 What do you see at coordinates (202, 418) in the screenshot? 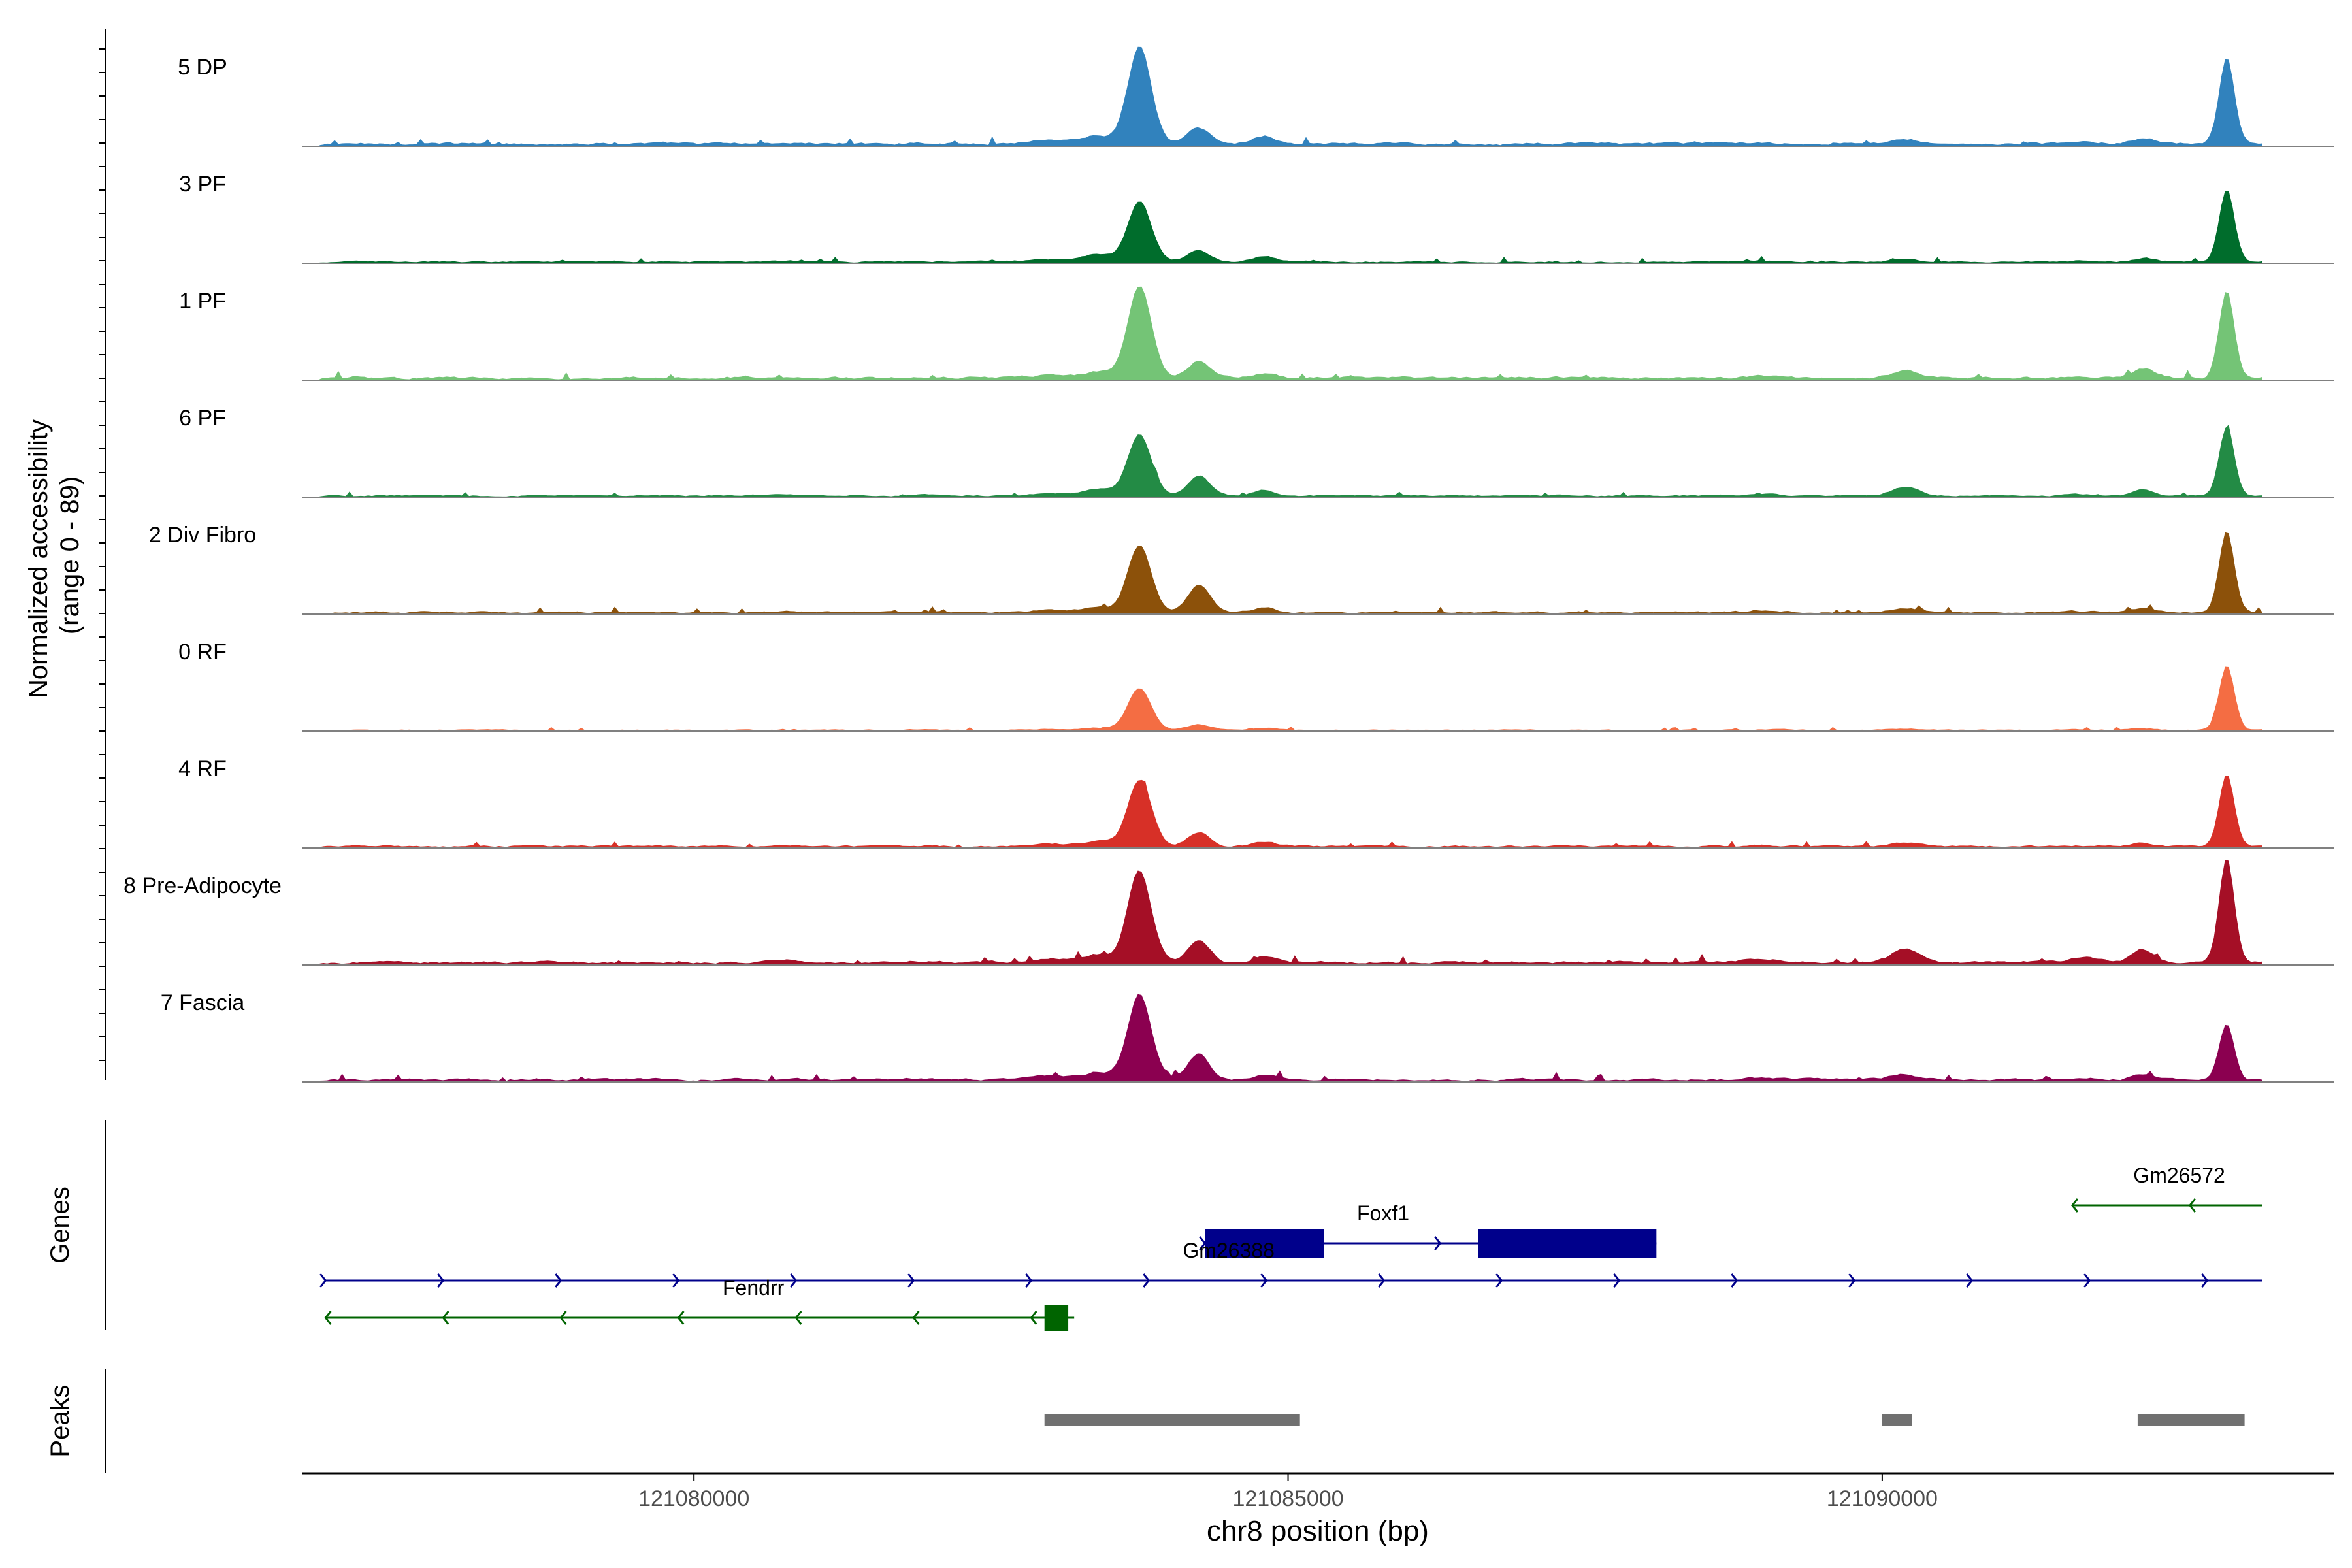
I see `track-label: 6 PF` at bounding box center [202, 418].